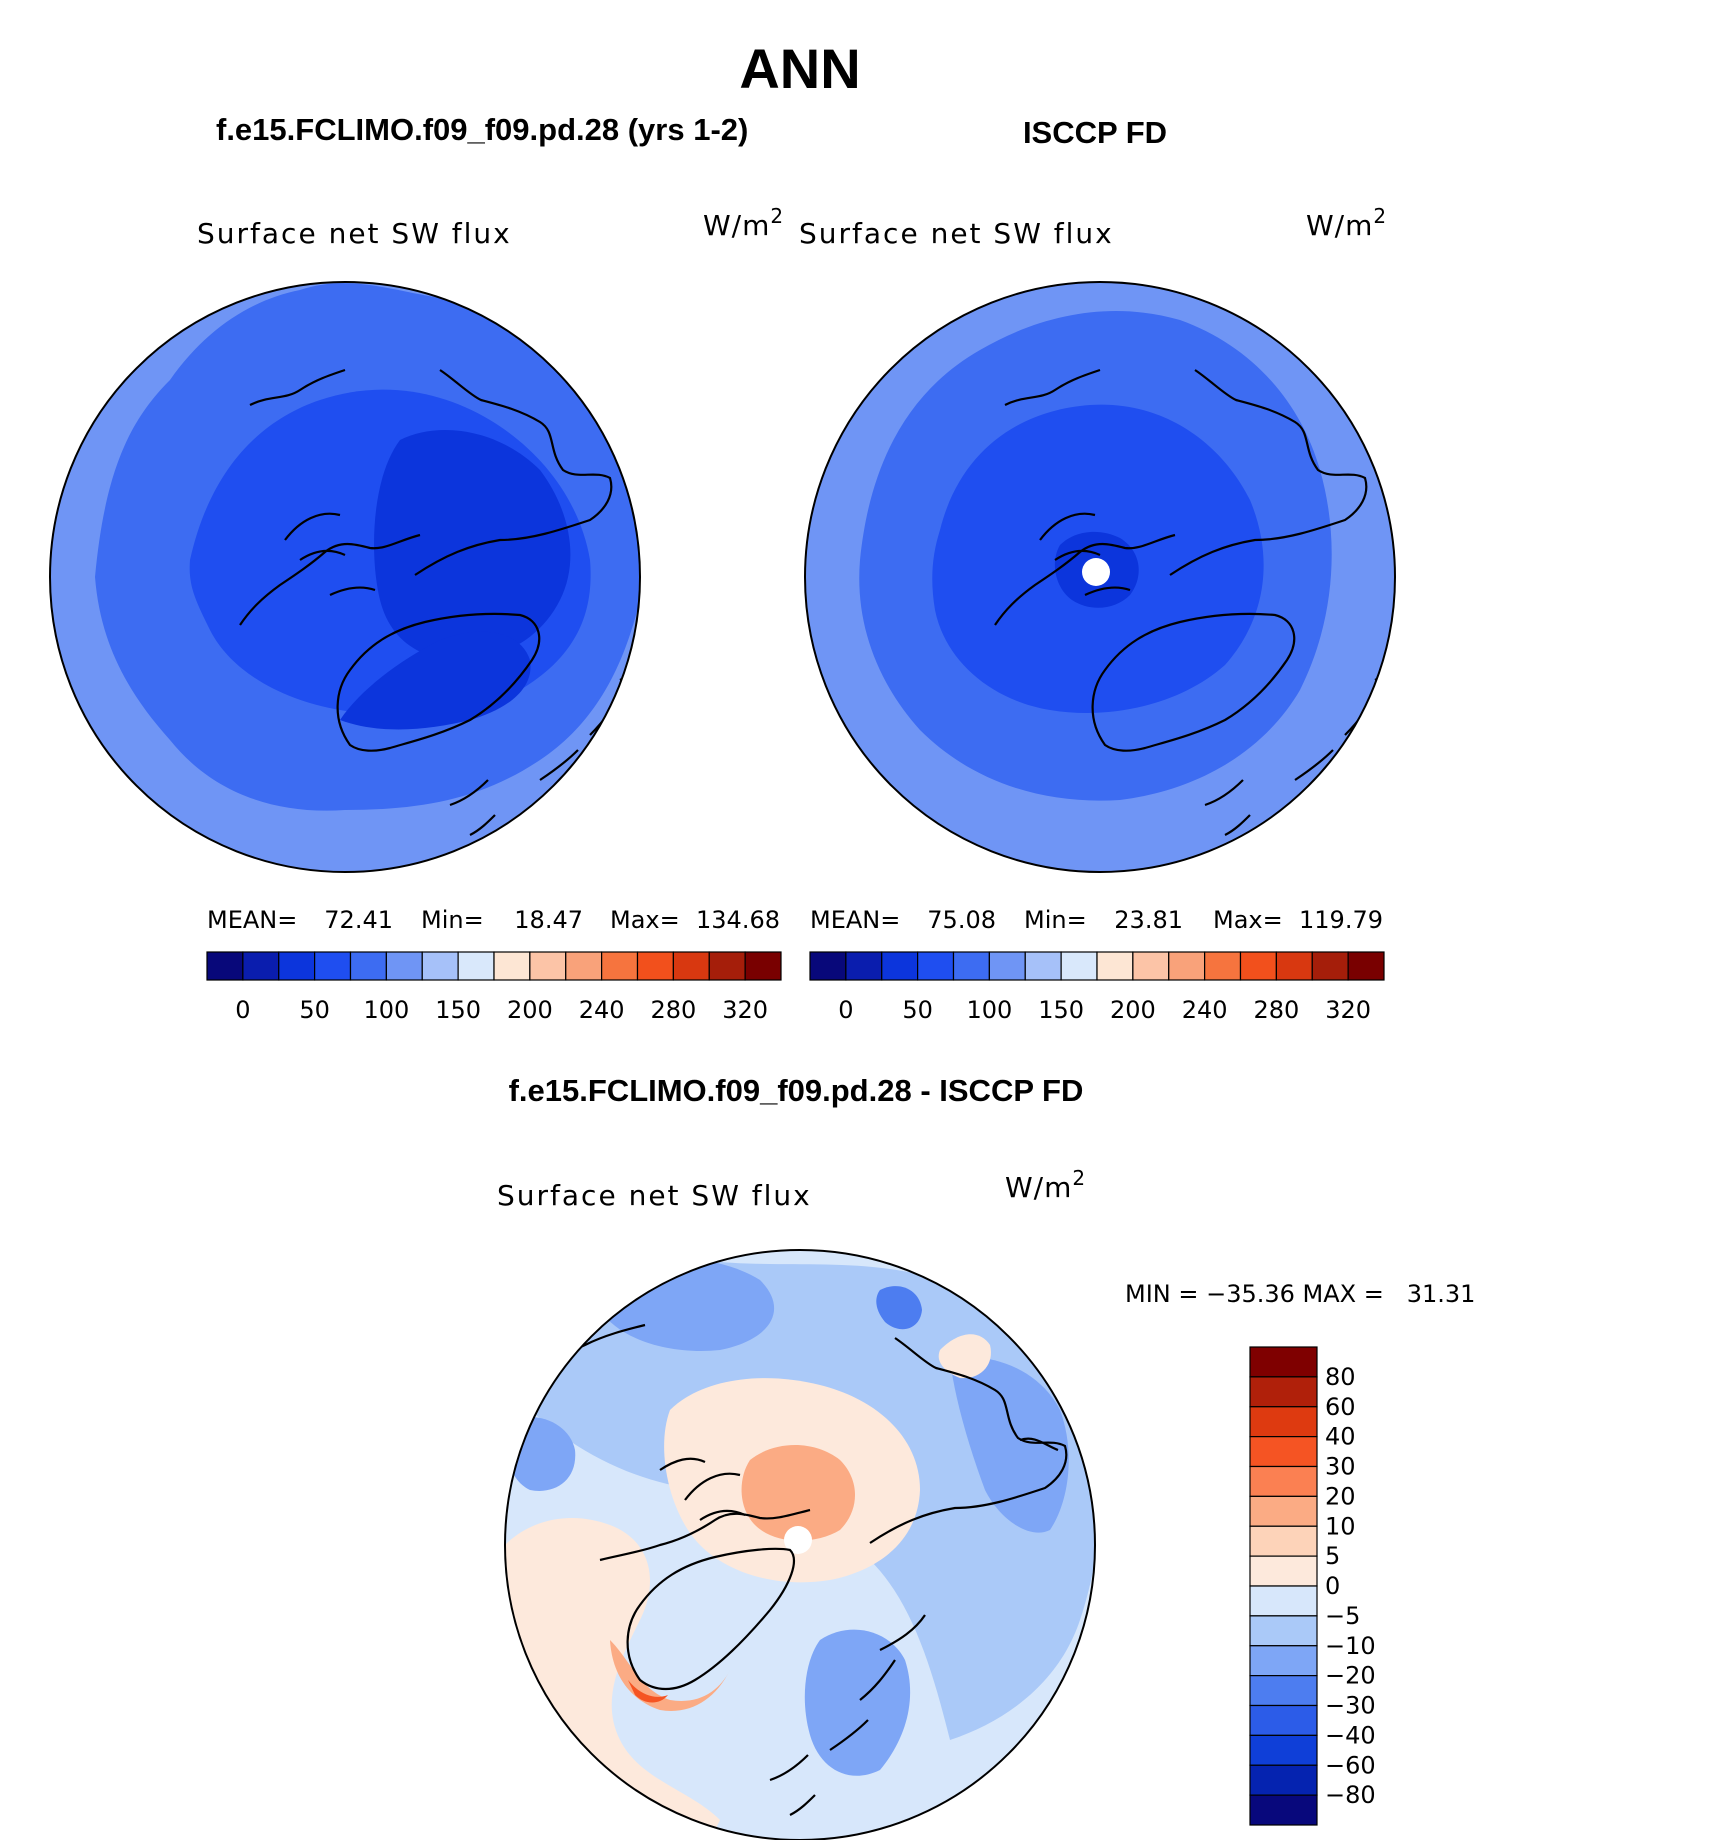 This screenshot has width=1710, height=1840. Describe the element at coordinates (1350, 1676) in the screenshot. I see `diff-colorbar-tick-label: −20` at that location.